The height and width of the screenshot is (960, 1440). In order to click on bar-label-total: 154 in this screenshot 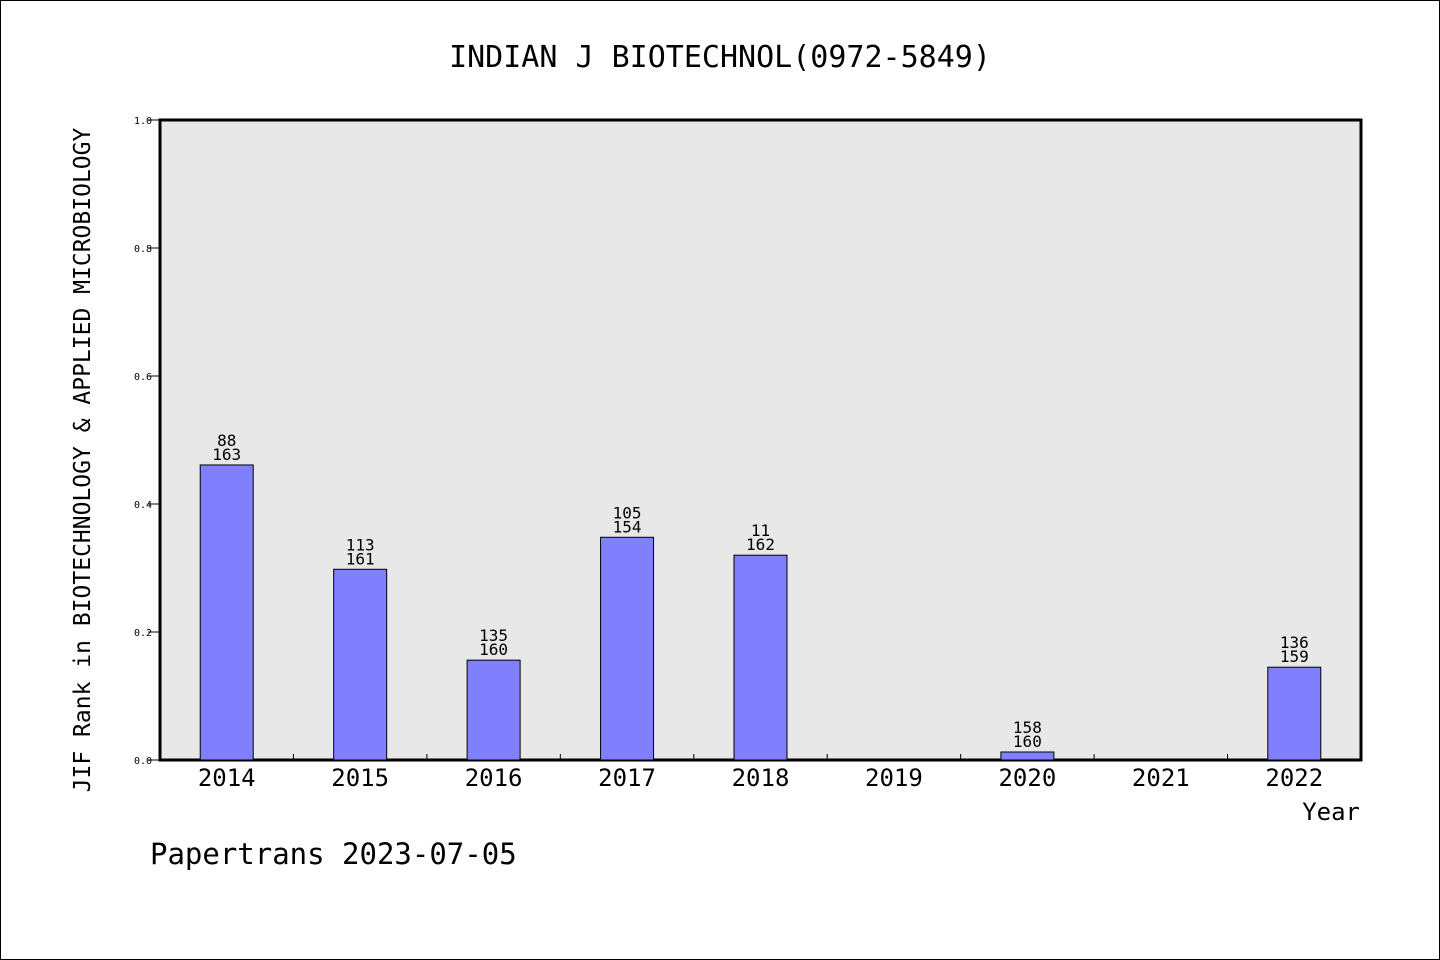, I will do `click(627, 526)`.